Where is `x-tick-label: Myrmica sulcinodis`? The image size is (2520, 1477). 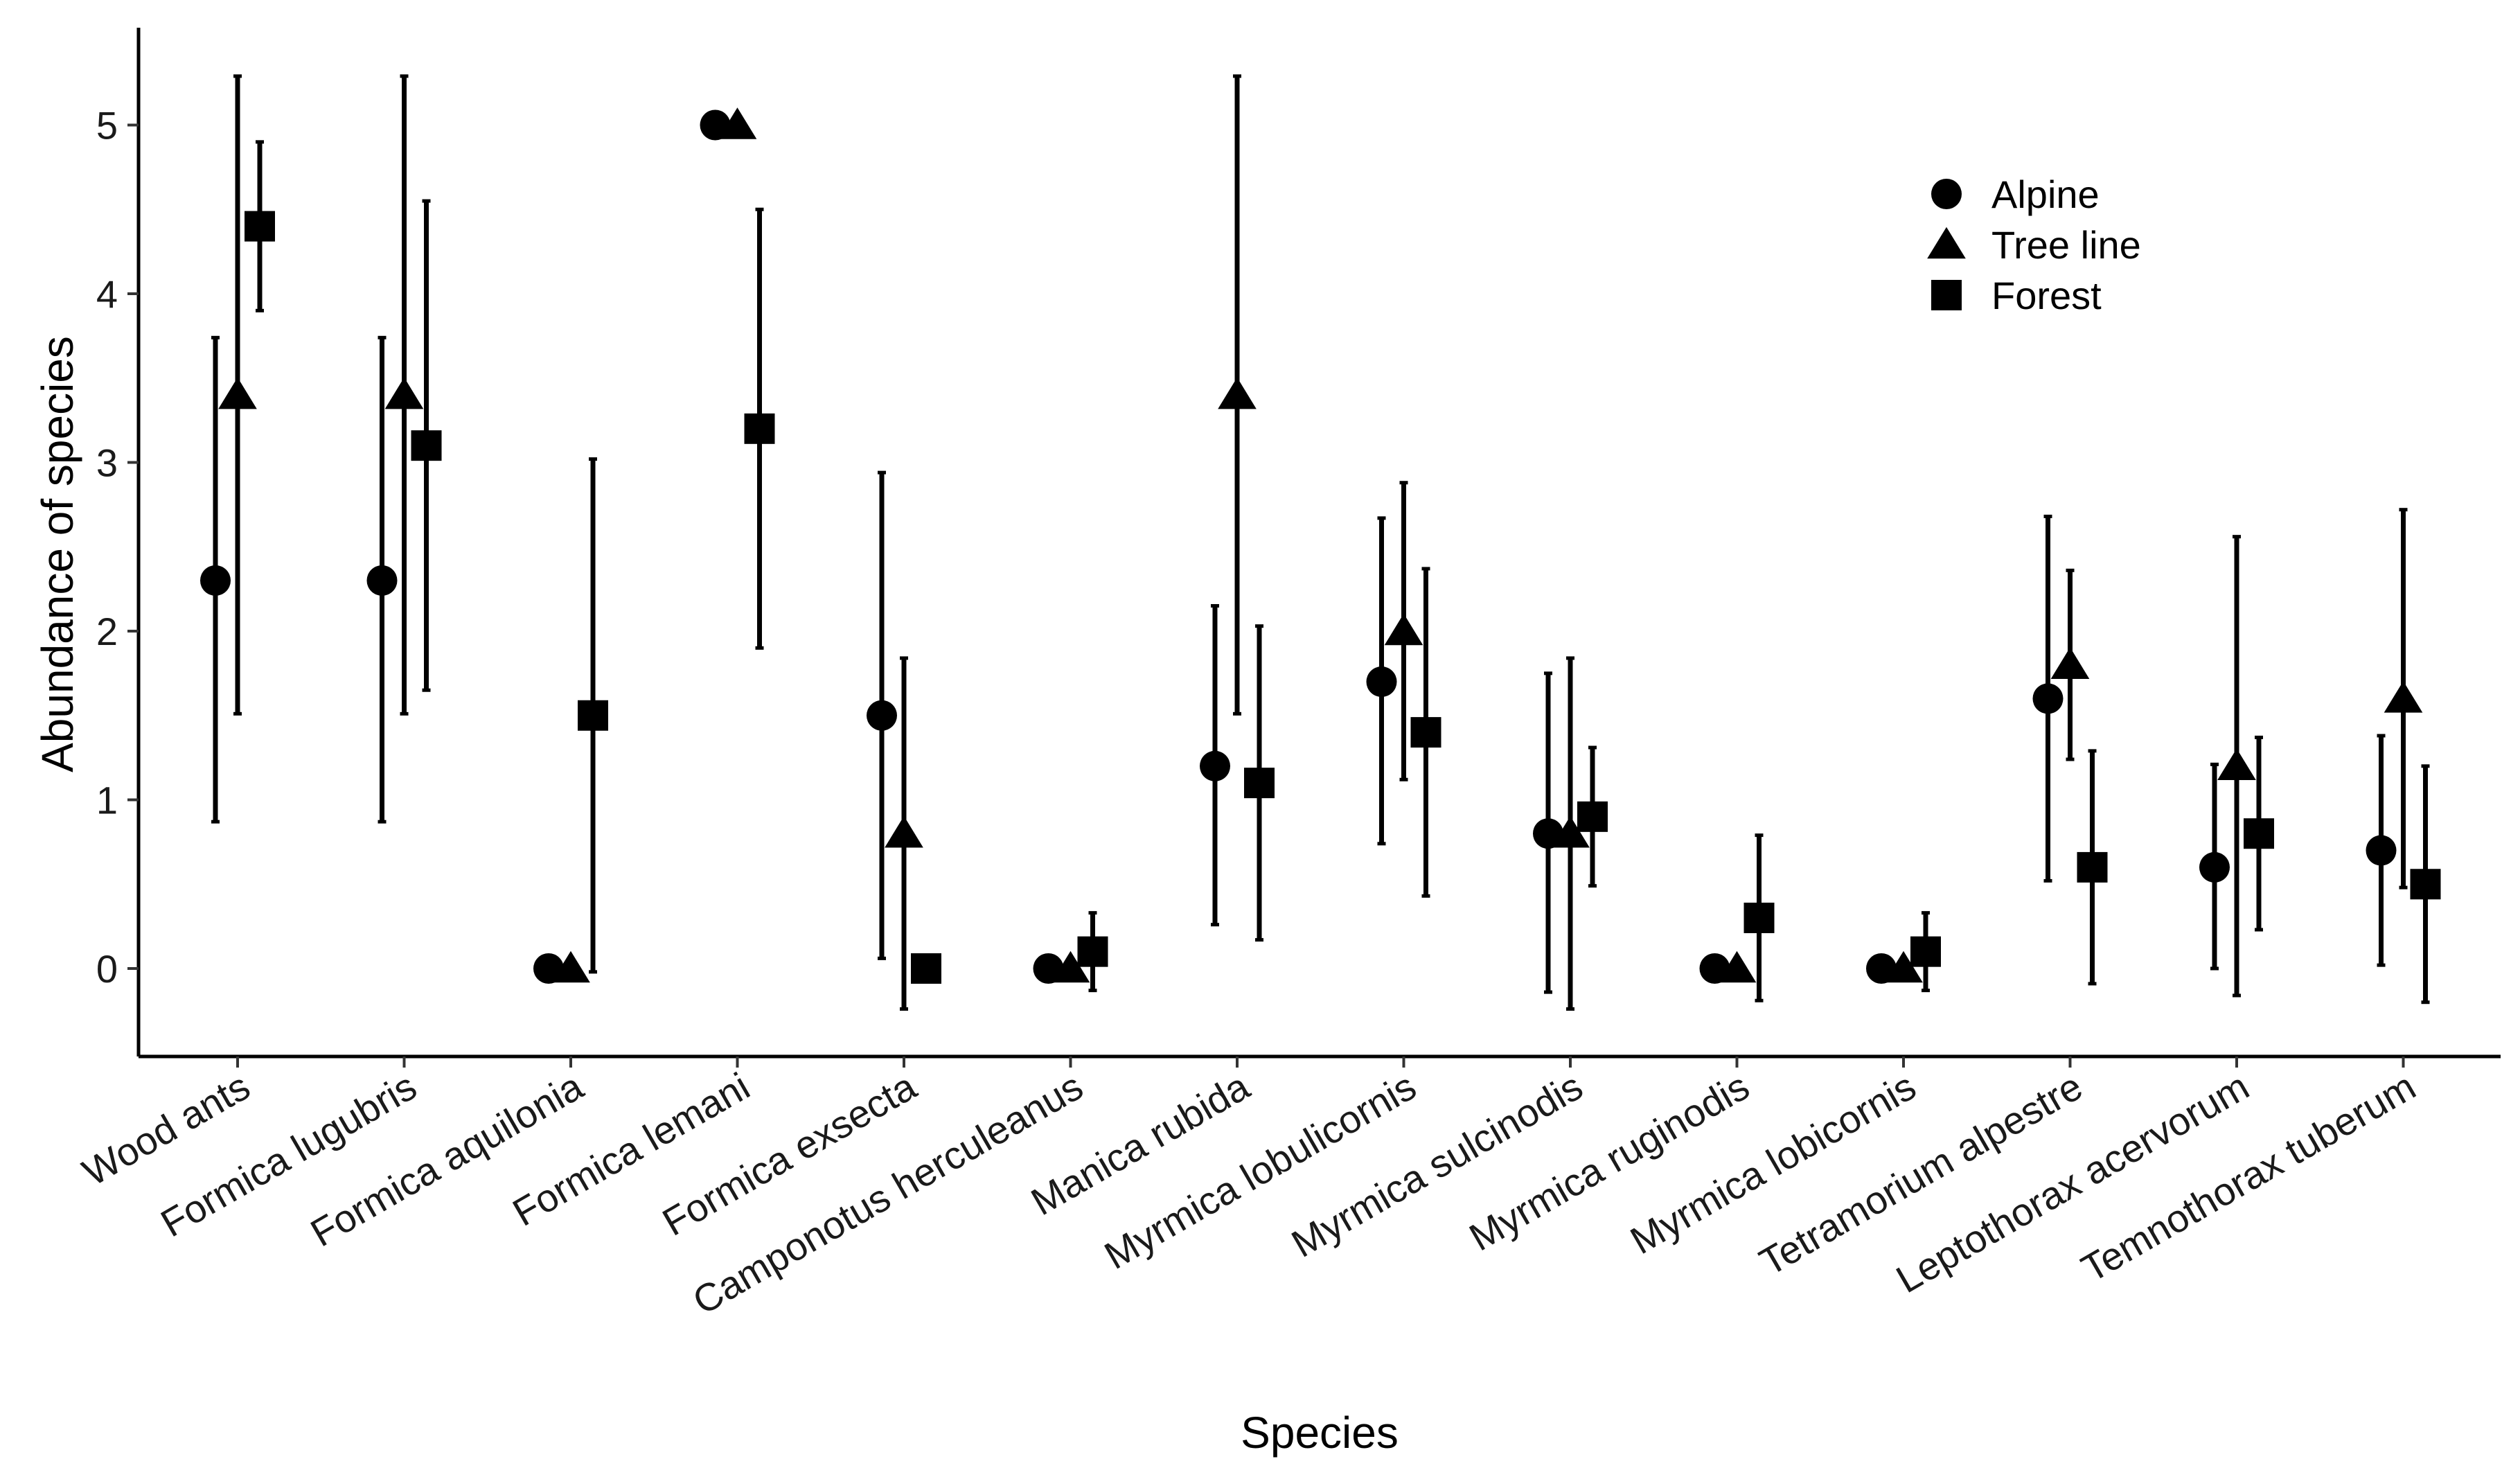 x-tick-label: Myrmica sulcinodis is located at coordinates (1437, 1165).